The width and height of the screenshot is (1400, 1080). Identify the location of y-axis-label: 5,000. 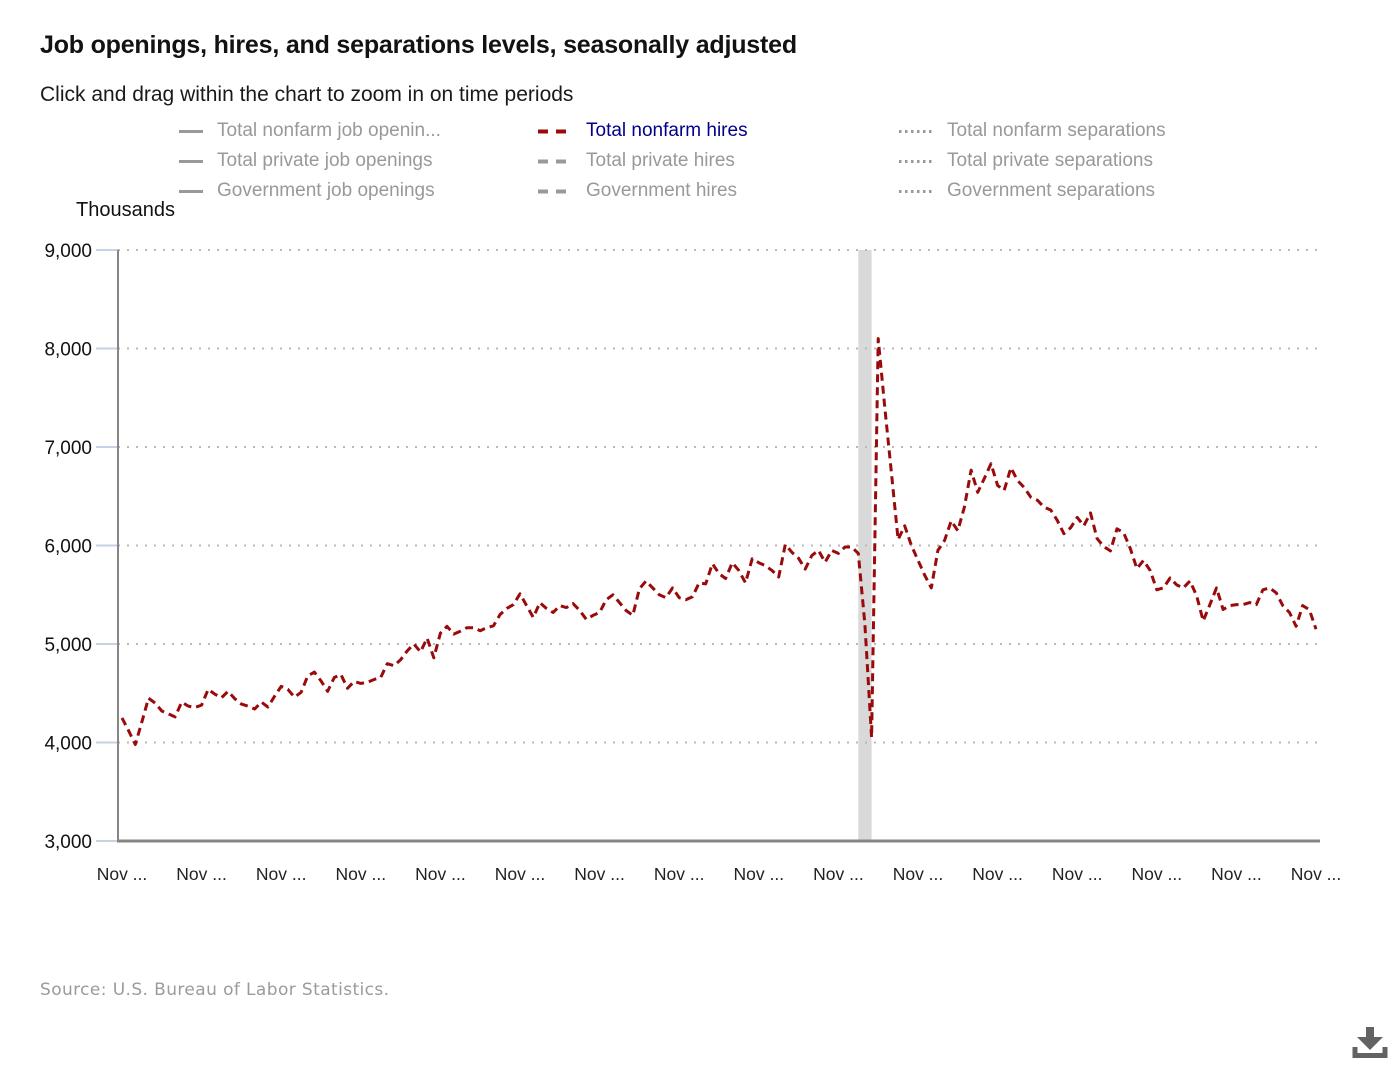
(68, 645).